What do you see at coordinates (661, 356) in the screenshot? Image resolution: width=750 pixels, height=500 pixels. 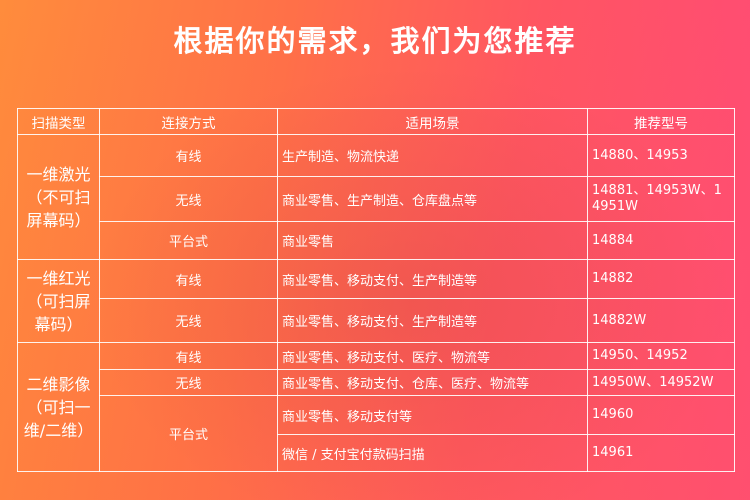 I see `model-cell: 14950、14952` at bounding box center [661, 356].